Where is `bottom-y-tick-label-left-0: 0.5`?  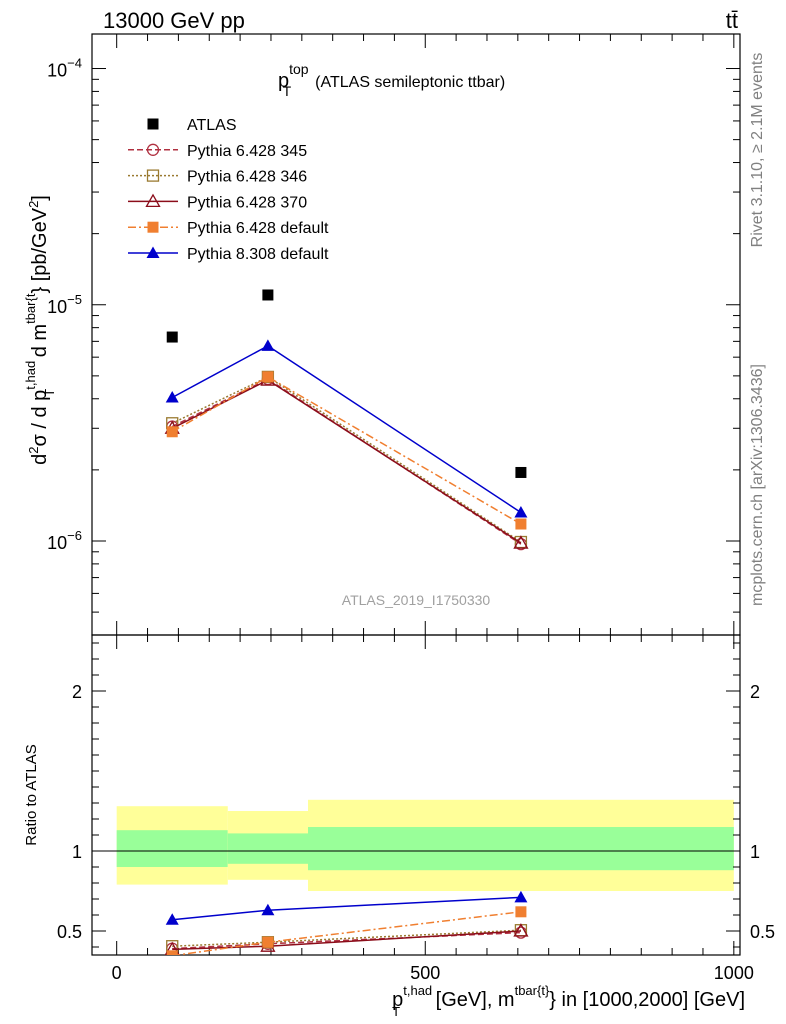 bottom-y-tick-label-left-0: 0.5 is located at coordinates (69, 932).